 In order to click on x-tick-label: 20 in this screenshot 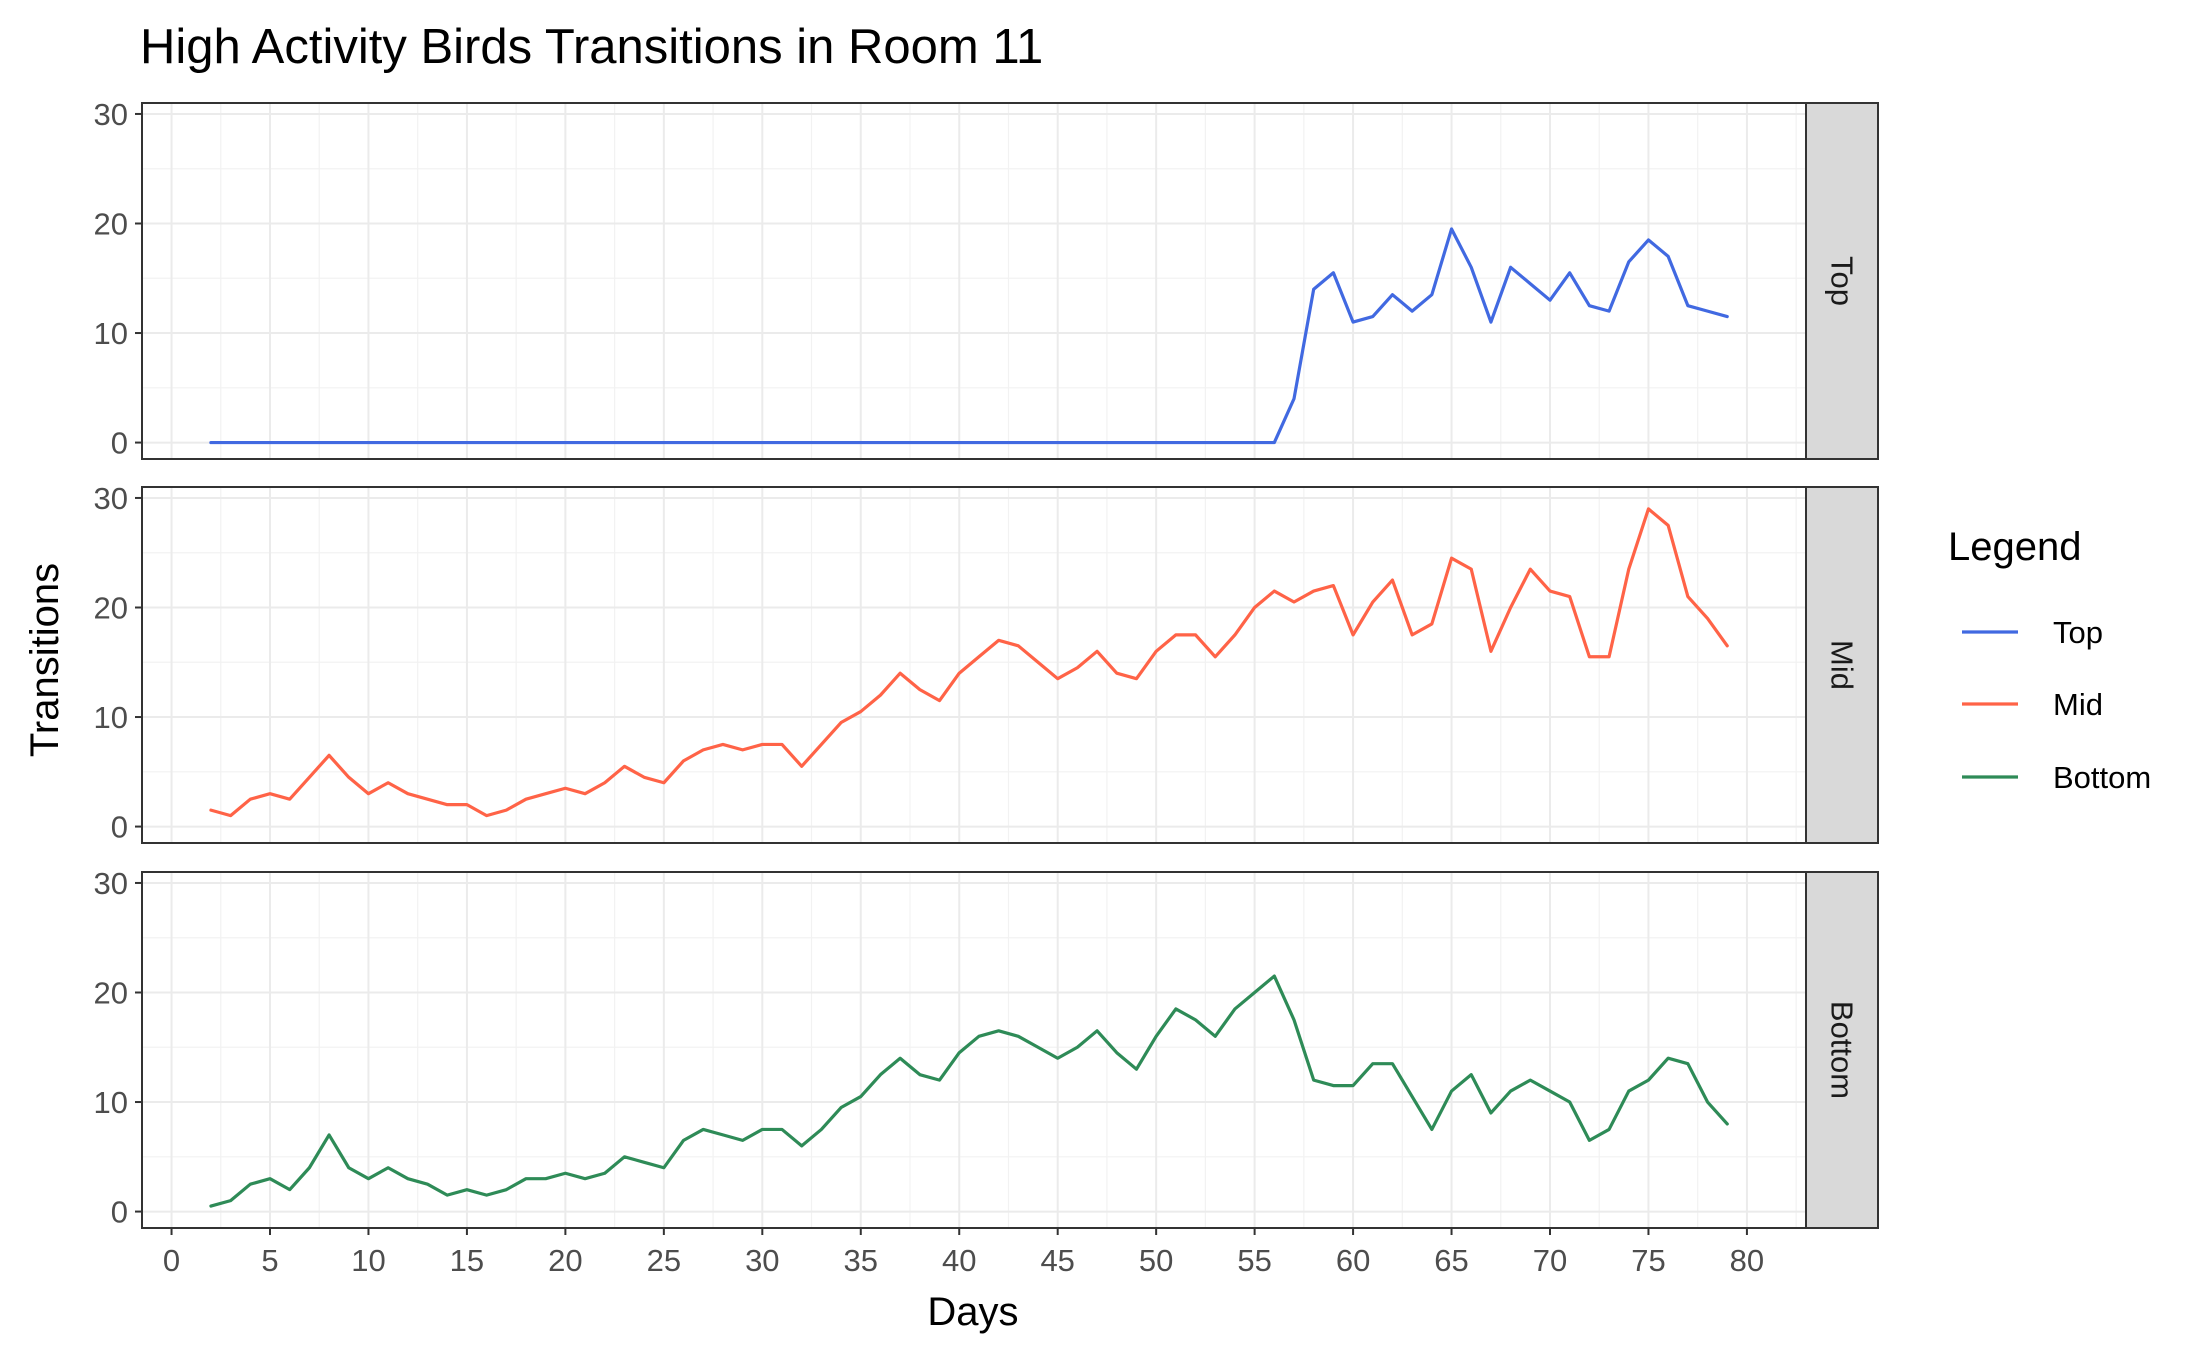, I will do `click(565, 1260)`.